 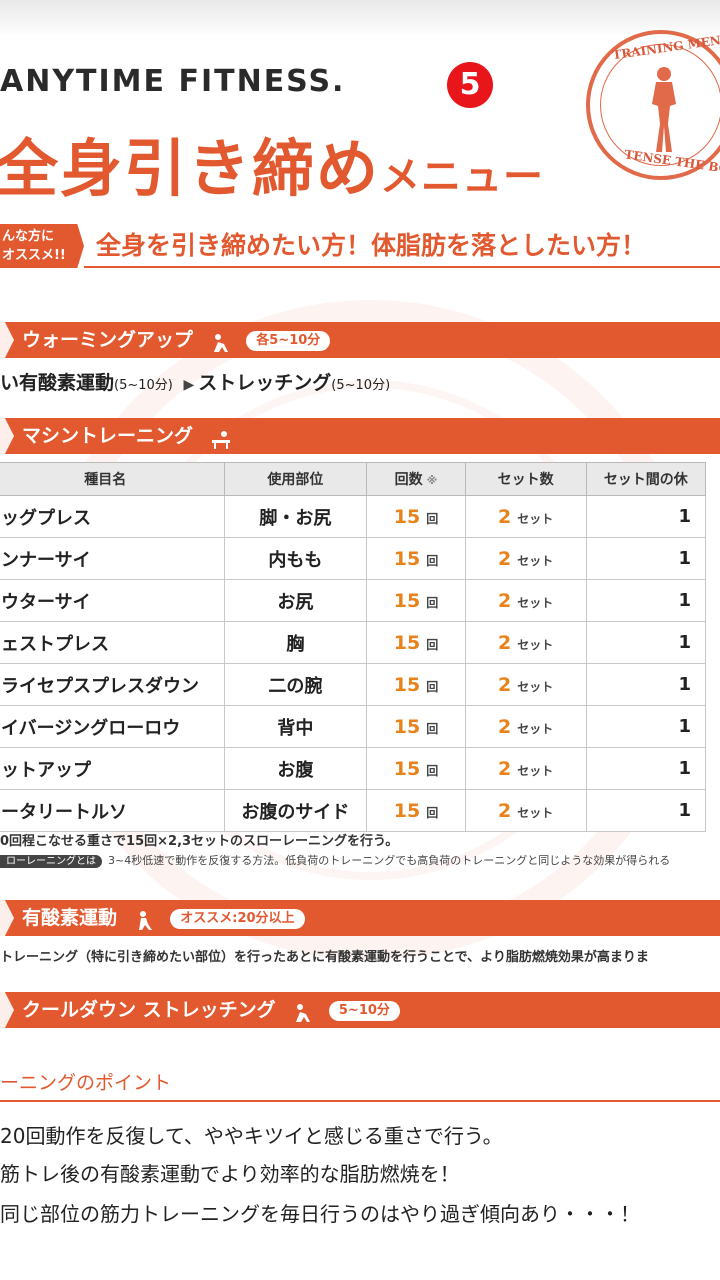 What do you see at coordinates (295, 768) in the screenshot?
I see `body-part: お腹` at bounding box center [295, 768].